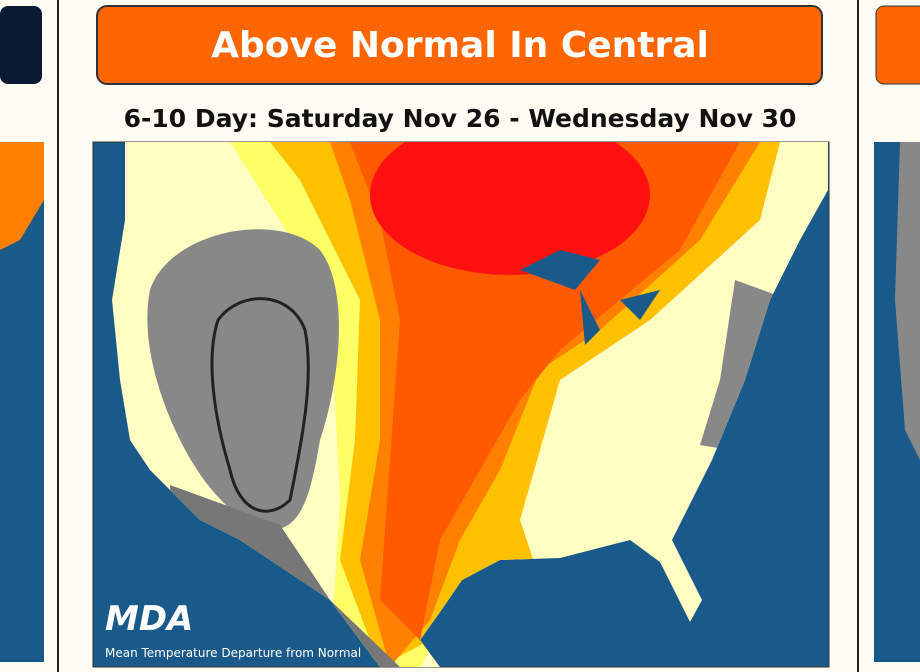 This screenshot has width=920, height=672. I want to click on band-below, so click(243, 379).